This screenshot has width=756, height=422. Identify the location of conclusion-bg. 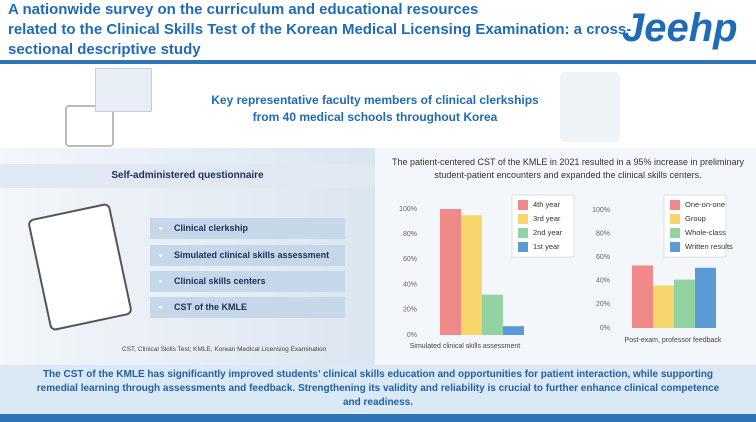
(378, 389).